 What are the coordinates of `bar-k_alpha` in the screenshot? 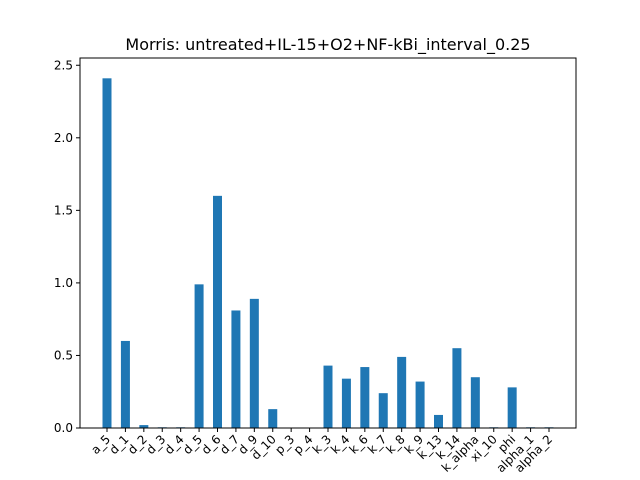 It's located at (475, 402).